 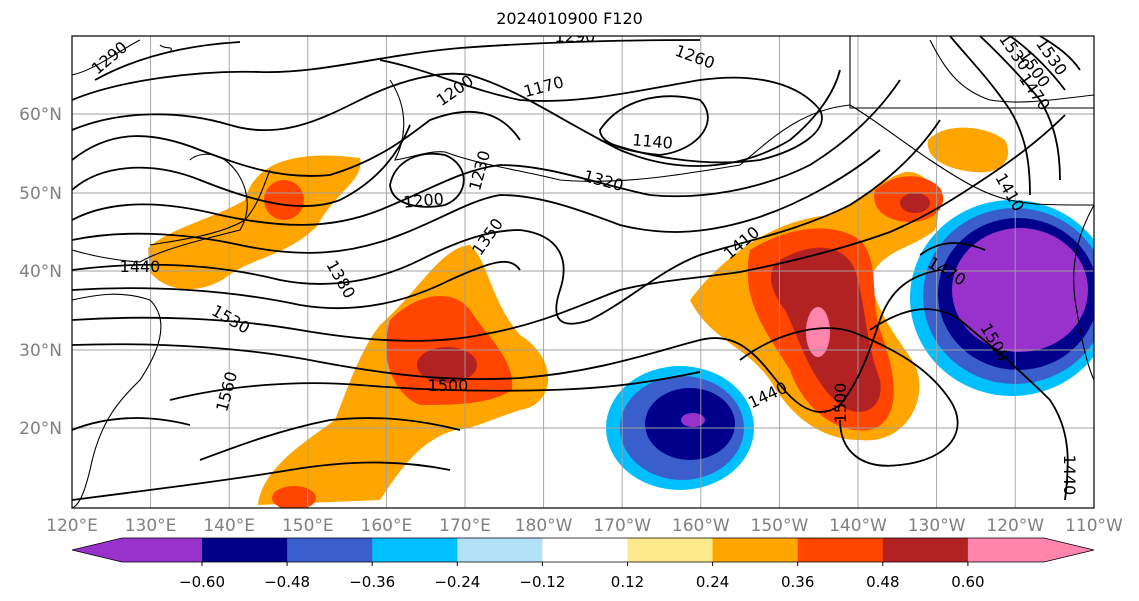 I want to click on latitude-label: 50°N, so click(x=40, y=194).